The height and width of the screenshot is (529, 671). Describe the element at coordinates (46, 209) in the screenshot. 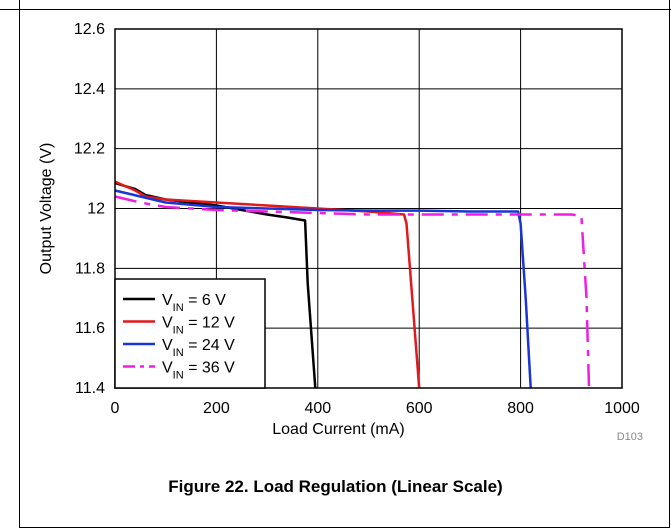

I see `y-axis-label: Output Voltage (V)` at that location.